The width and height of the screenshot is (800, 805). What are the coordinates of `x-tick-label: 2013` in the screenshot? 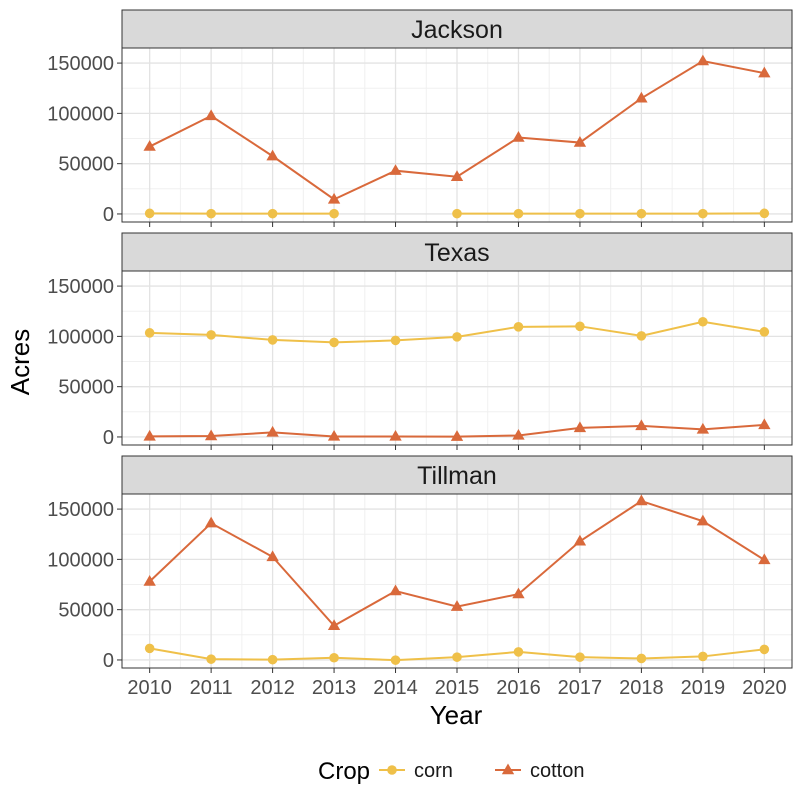 It's located at (334, 688).